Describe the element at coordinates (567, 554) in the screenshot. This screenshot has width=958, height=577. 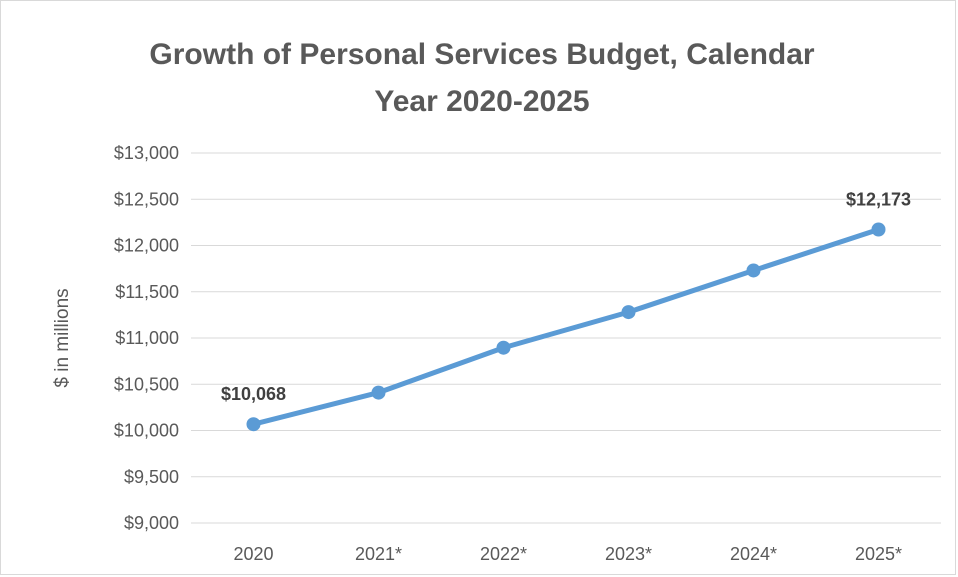
I see `x-axis-ticks: 2020 2021* 2022* 2023* 2024* 2025*` at that location.